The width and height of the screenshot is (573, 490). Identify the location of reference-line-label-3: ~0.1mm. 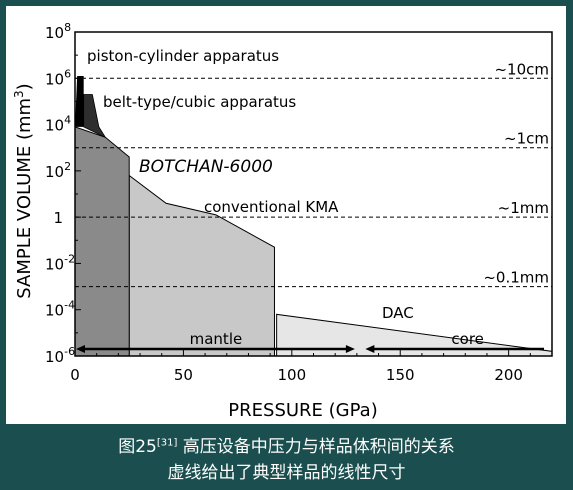
(516, 278).